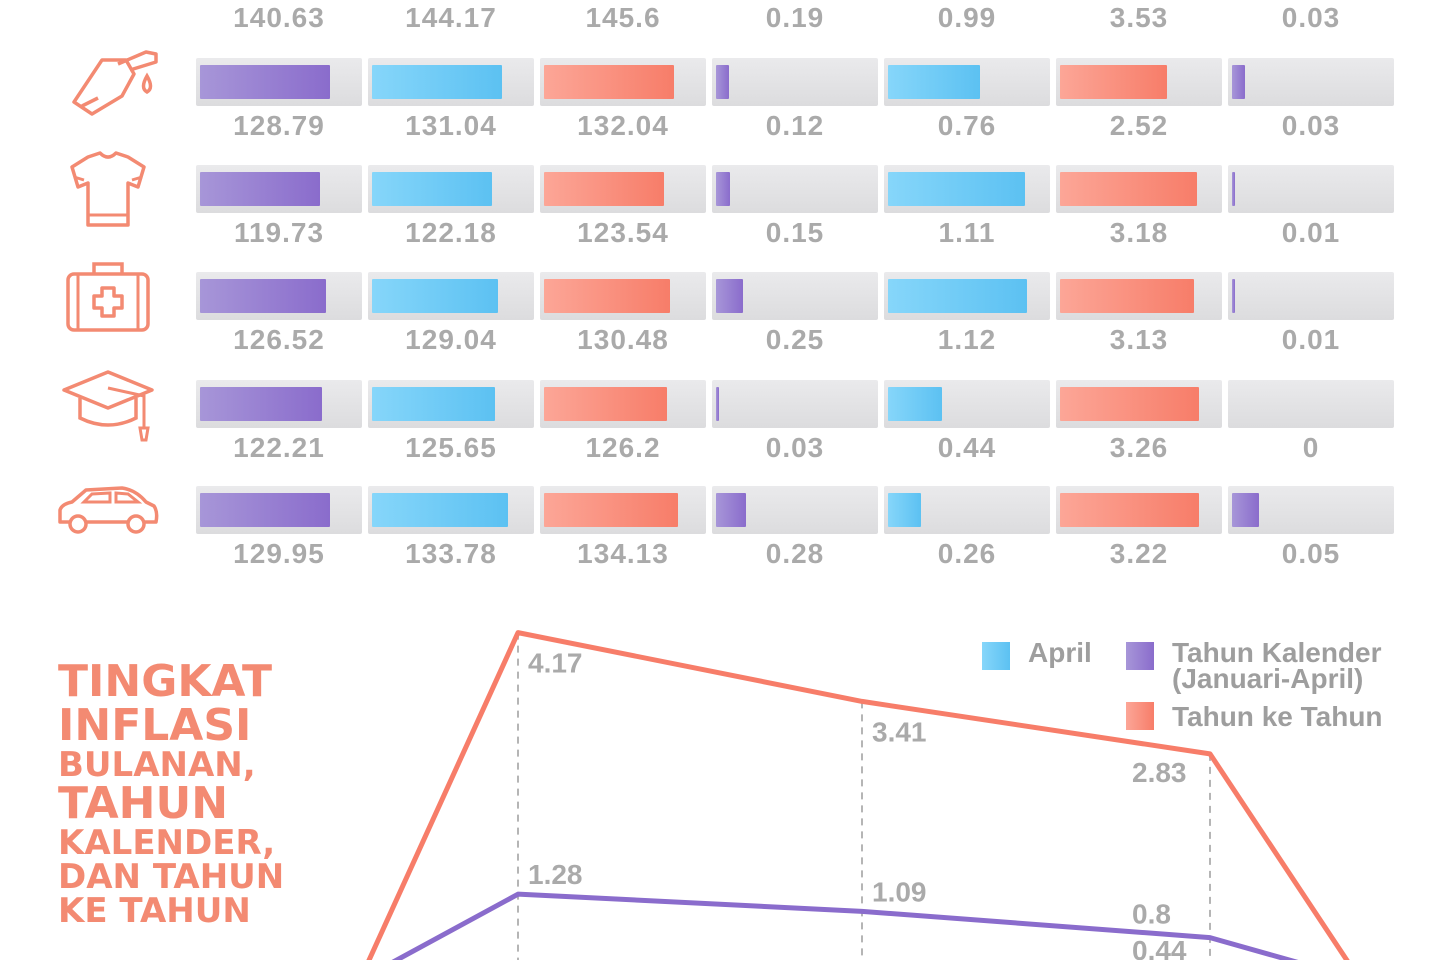  Describe the element at coordinates (1139, 232) in the screenshot. I see `table-value: 3.18` at that location.